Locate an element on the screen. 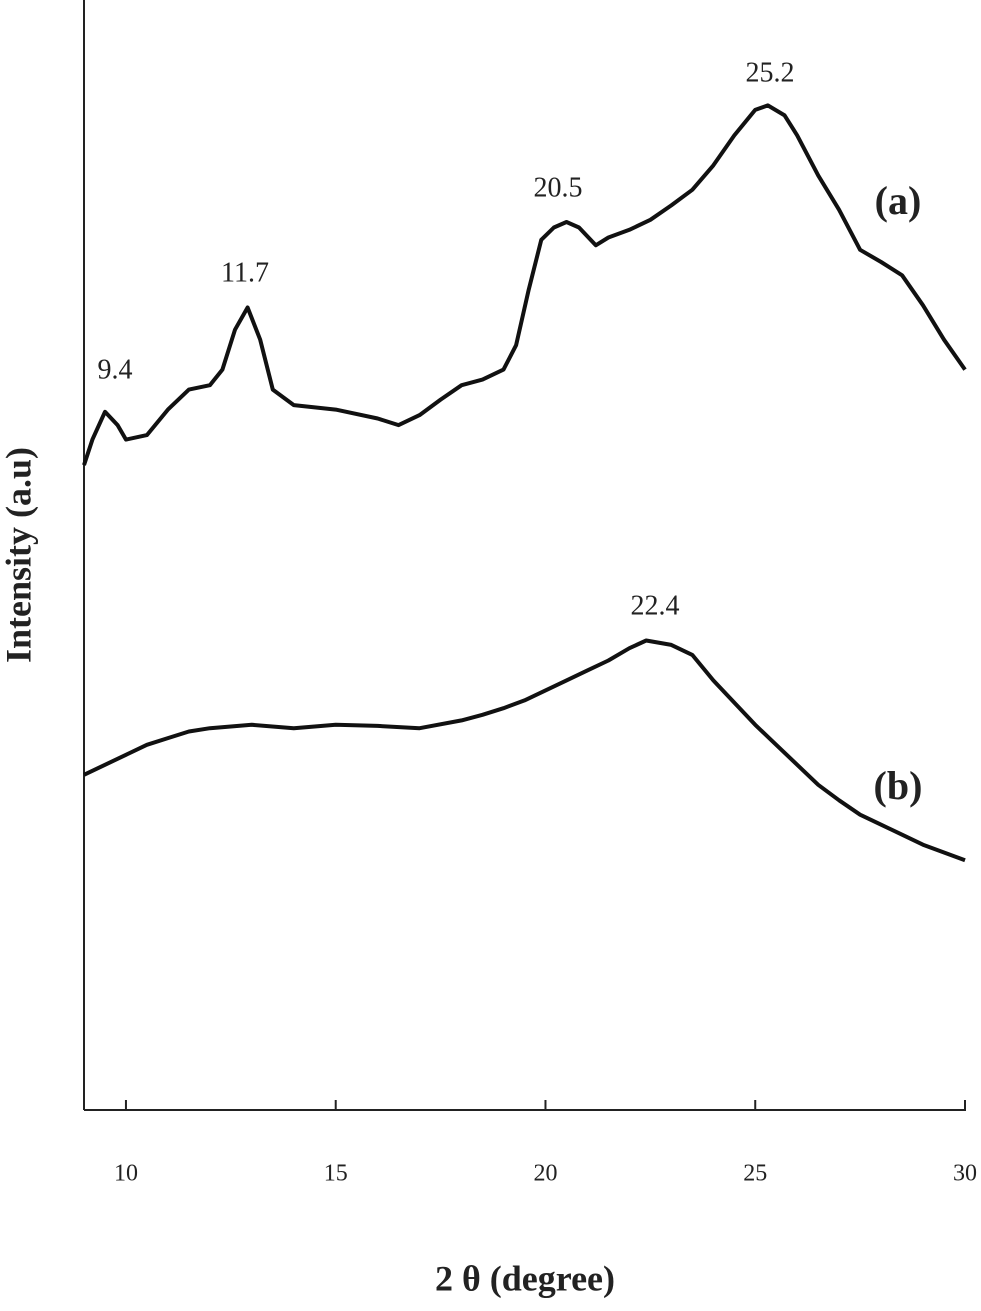 The image size is (981, 1311). x-tick-label: 25 is located at coordinates (755, 1174).